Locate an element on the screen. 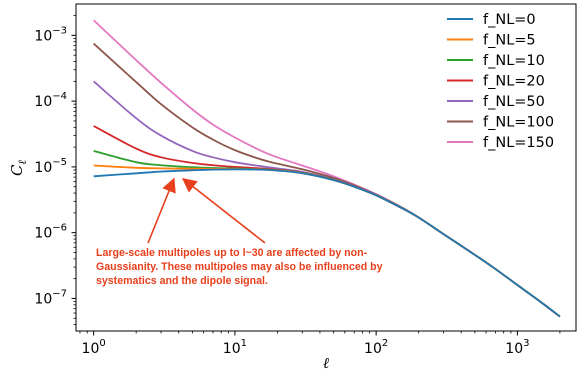 This screenshot has height=374, width=579. y-axis-ticks: 10⁻⁷ 10⁻⁶ 10⁻⁵ 10⁻⁴ 10⁻³ is located at coordinates (55, 170).